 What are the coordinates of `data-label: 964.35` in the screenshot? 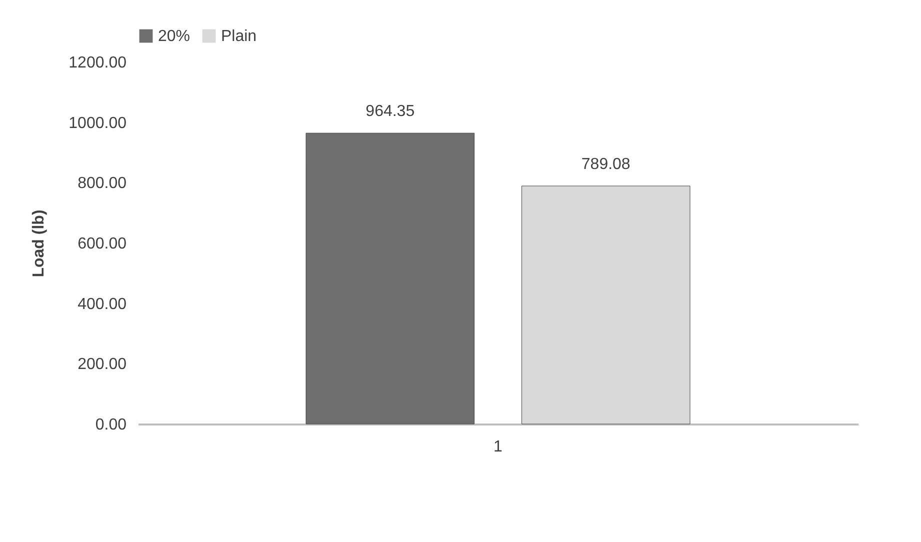 It's located at (390, 111).